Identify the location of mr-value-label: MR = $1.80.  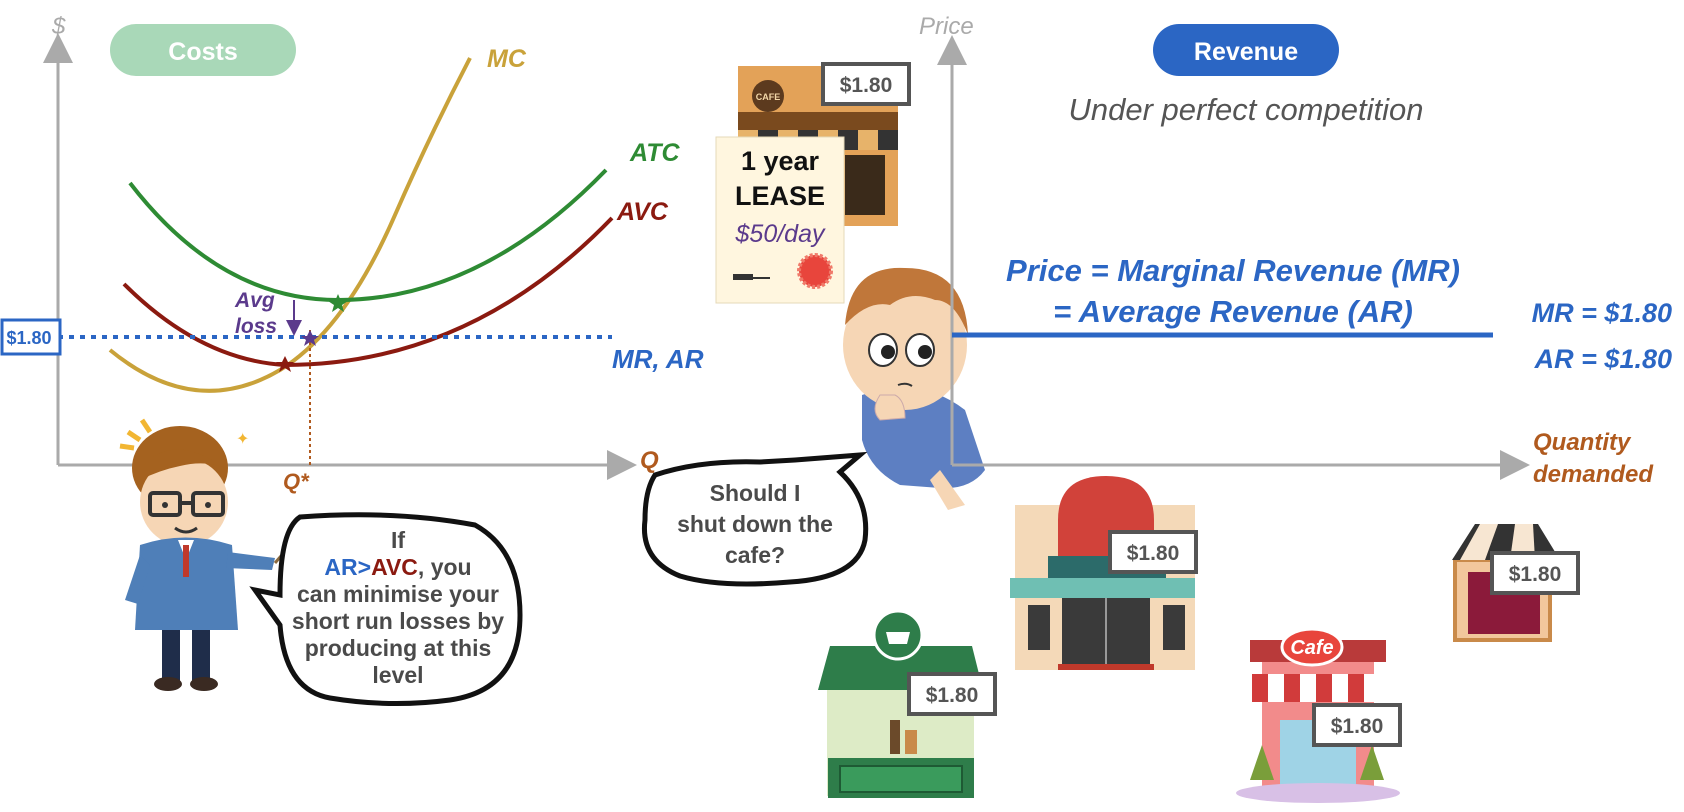
(1602, 313).